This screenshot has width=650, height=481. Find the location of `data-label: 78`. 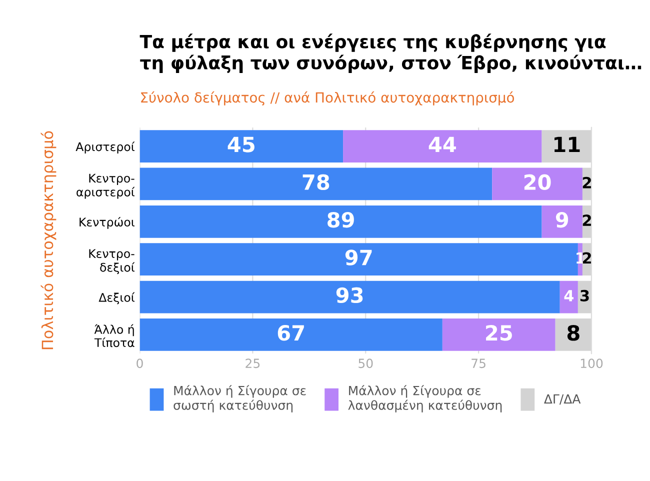

data-label: 78 is located at coordinates (316, 182).